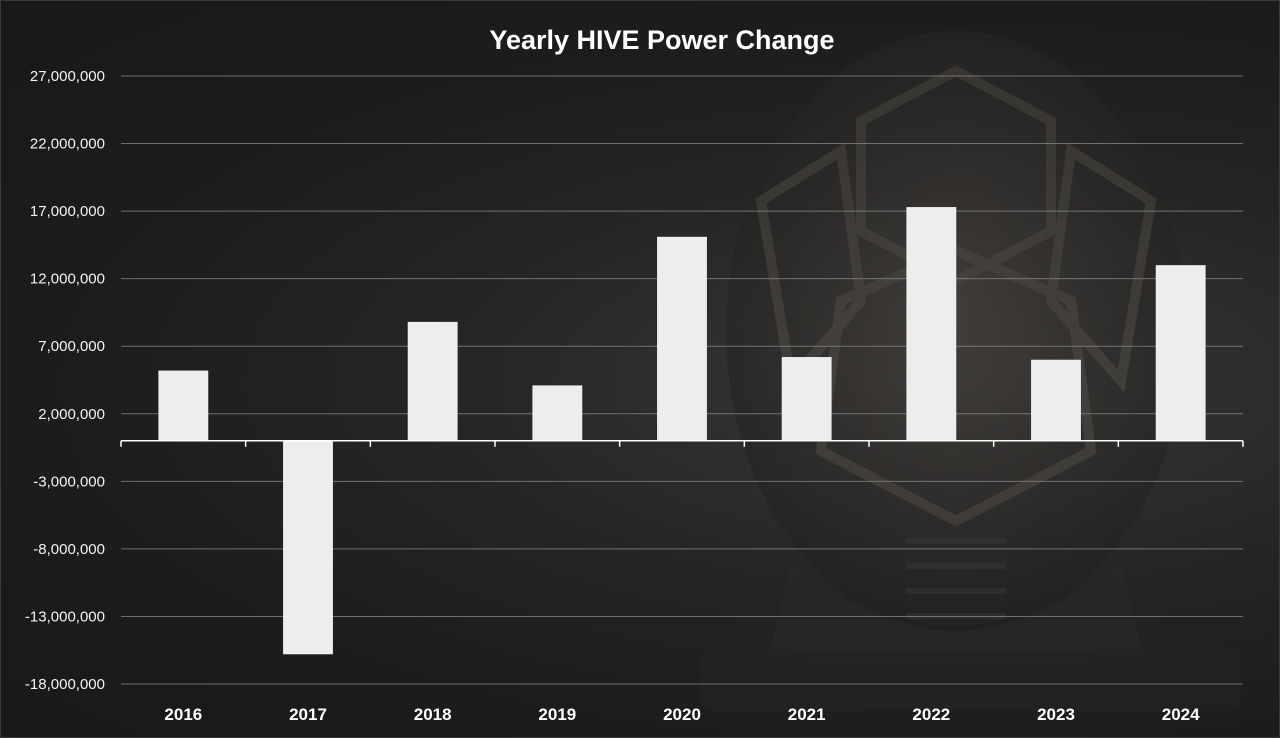 The height and width of the screenshot is (738, 1280). Describe the element at coordinates (1181, 714) in the screenshot. I see `x-category-label: 2024` at that location.